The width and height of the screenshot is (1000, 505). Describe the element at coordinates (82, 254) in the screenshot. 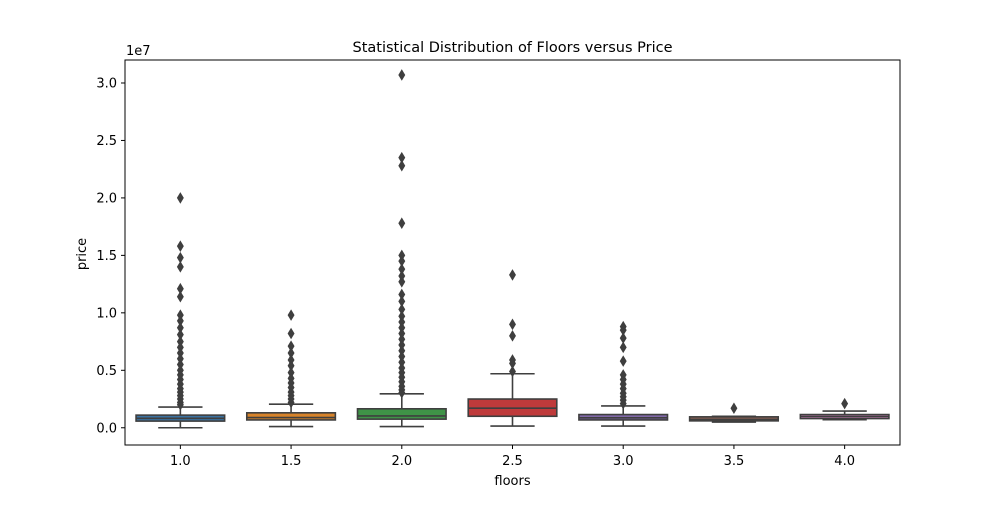

I see `y-axis-label: price` at that location.